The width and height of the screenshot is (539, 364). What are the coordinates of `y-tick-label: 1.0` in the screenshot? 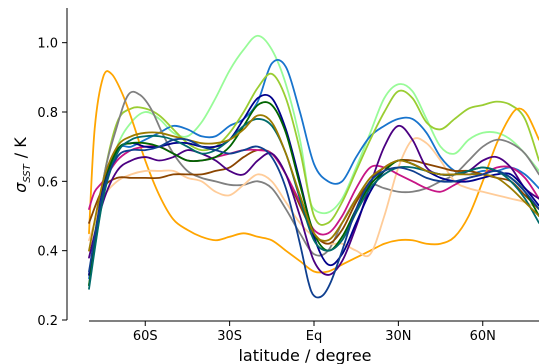 It's located at (47, 44).